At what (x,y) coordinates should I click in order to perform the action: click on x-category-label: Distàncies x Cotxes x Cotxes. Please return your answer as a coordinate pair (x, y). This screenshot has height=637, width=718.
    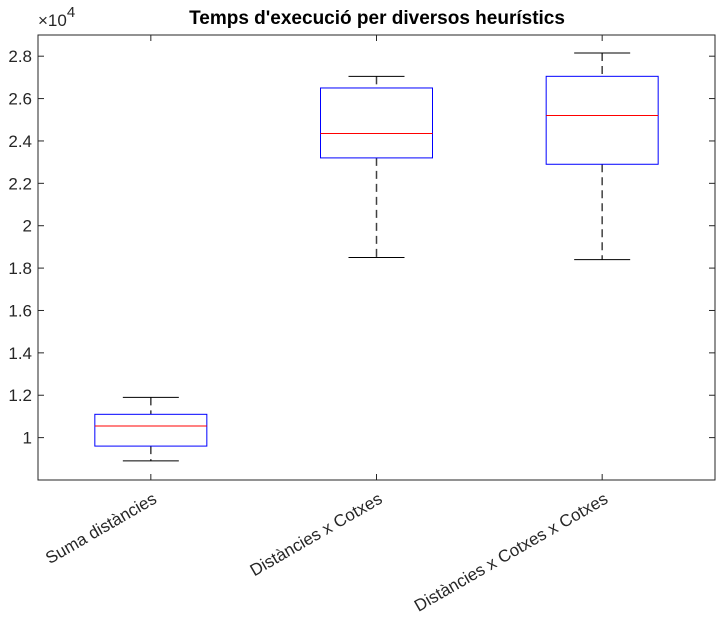
    Looking at the image, I should click on (511, 552).